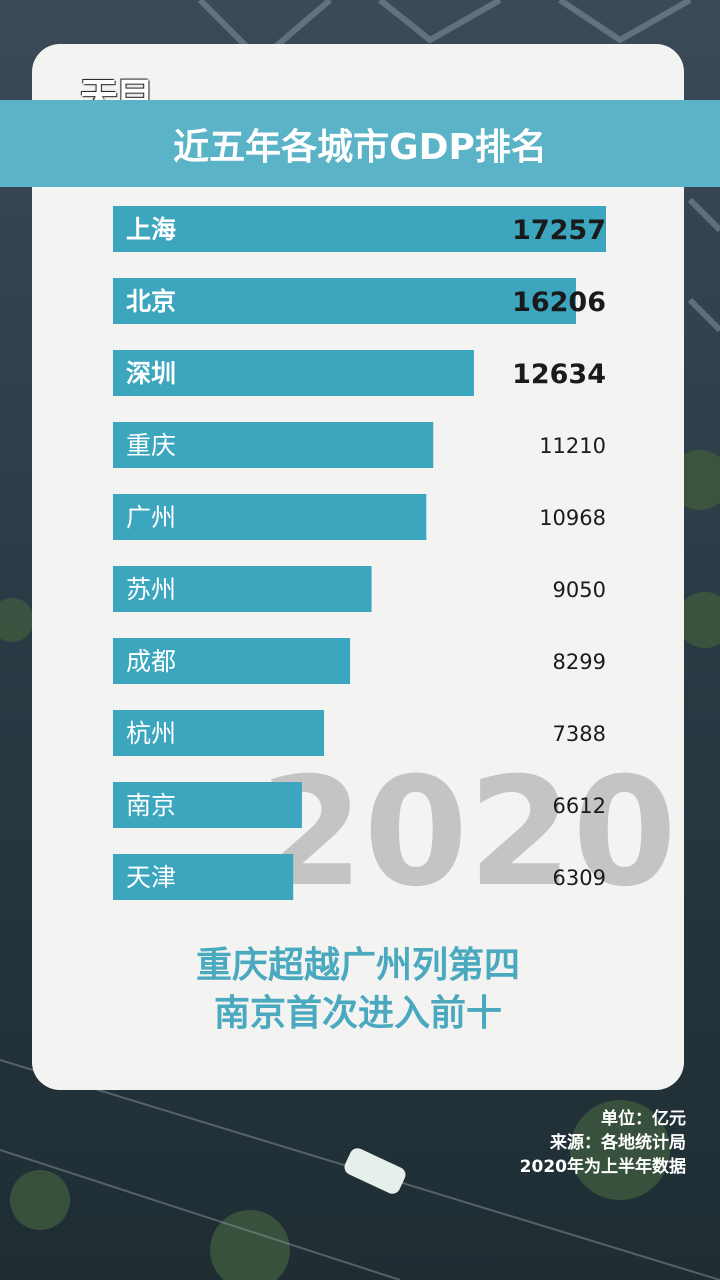 The width and height of the screenshot is (720, 1280). I want to click on category-label-2: 深圳, so click(151, 373).